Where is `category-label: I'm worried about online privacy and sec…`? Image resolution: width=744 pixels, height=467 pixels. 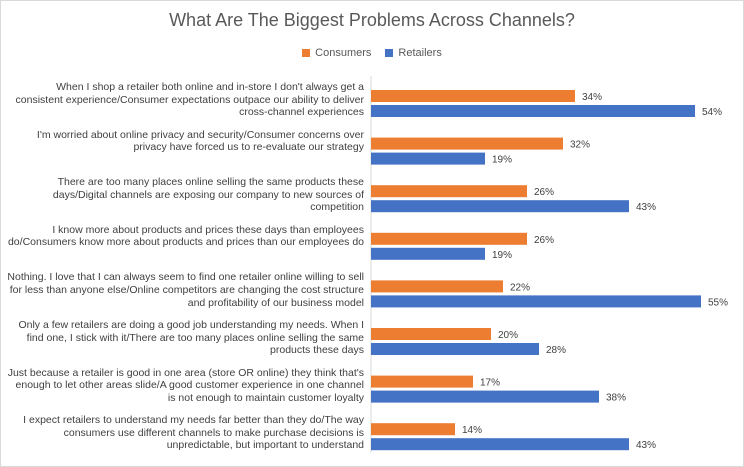 category-label: I'm worried about online privacy and sec… is located at coordinates (200, 141).